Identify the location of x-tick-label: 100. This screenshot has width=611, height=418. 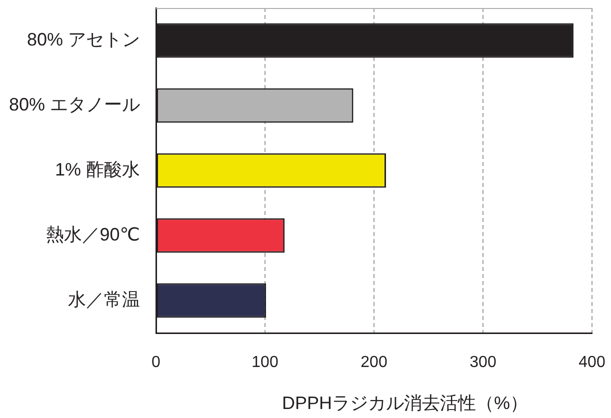
(265, 363).